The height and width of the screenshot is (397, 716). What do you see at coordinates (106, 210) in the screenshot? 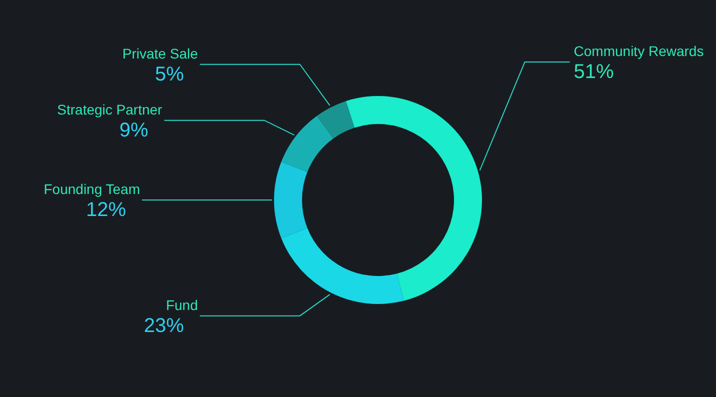
I see `data-label: 12%` at bounding box center [106, 210].